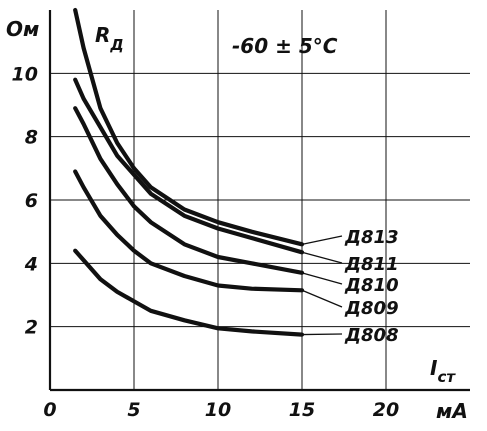  Describe the element at coordinates (102, 35) in the screenshot. I see `y-axis-label-main: R` at that location.